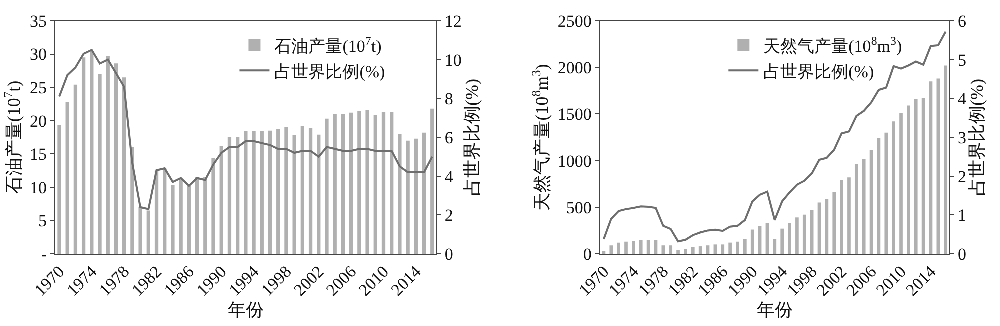  Describe the element at coordinates (575, 68) in the screenshot. I see `y-tick-label: 2000` at that location.